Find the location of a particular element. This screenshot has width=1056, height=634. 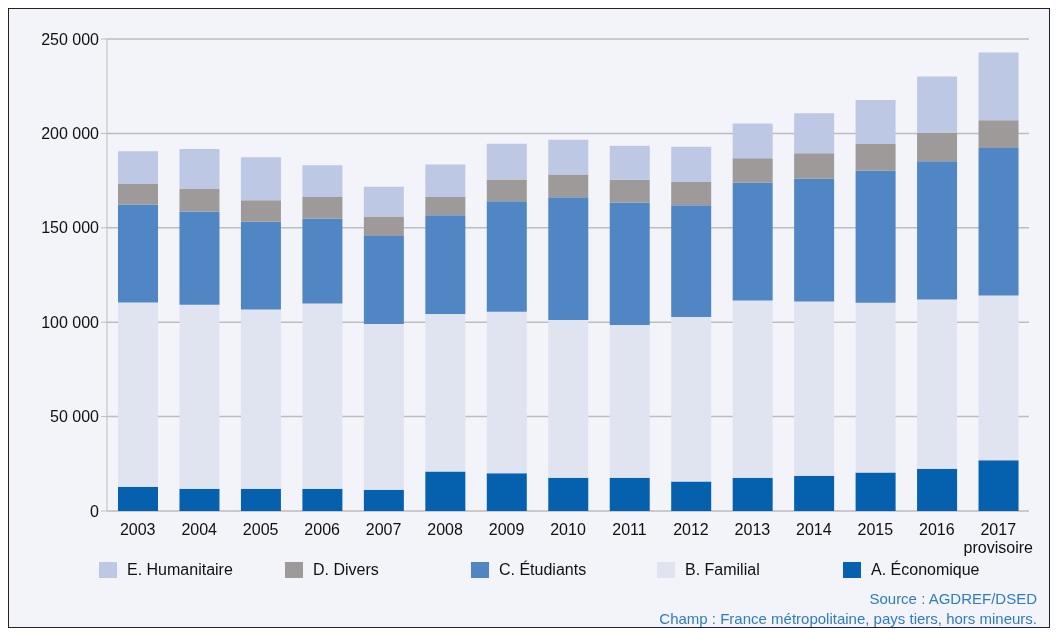

x-tick-label: 2006 is located at coordinates (322, 529).